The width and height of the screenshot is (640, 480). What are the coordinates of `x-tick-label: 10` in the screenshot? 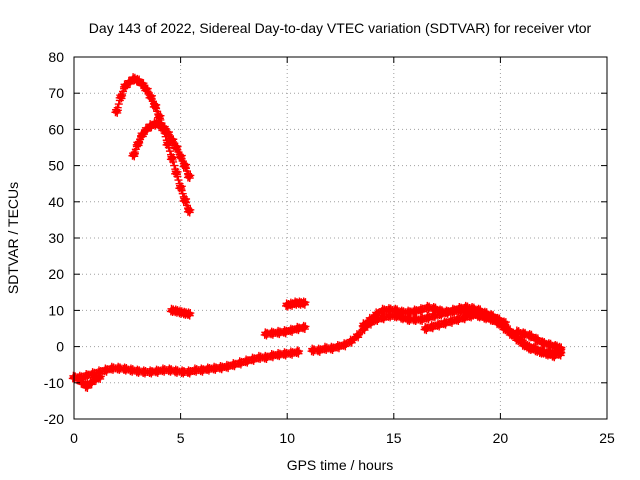 It's located at (287, 438).